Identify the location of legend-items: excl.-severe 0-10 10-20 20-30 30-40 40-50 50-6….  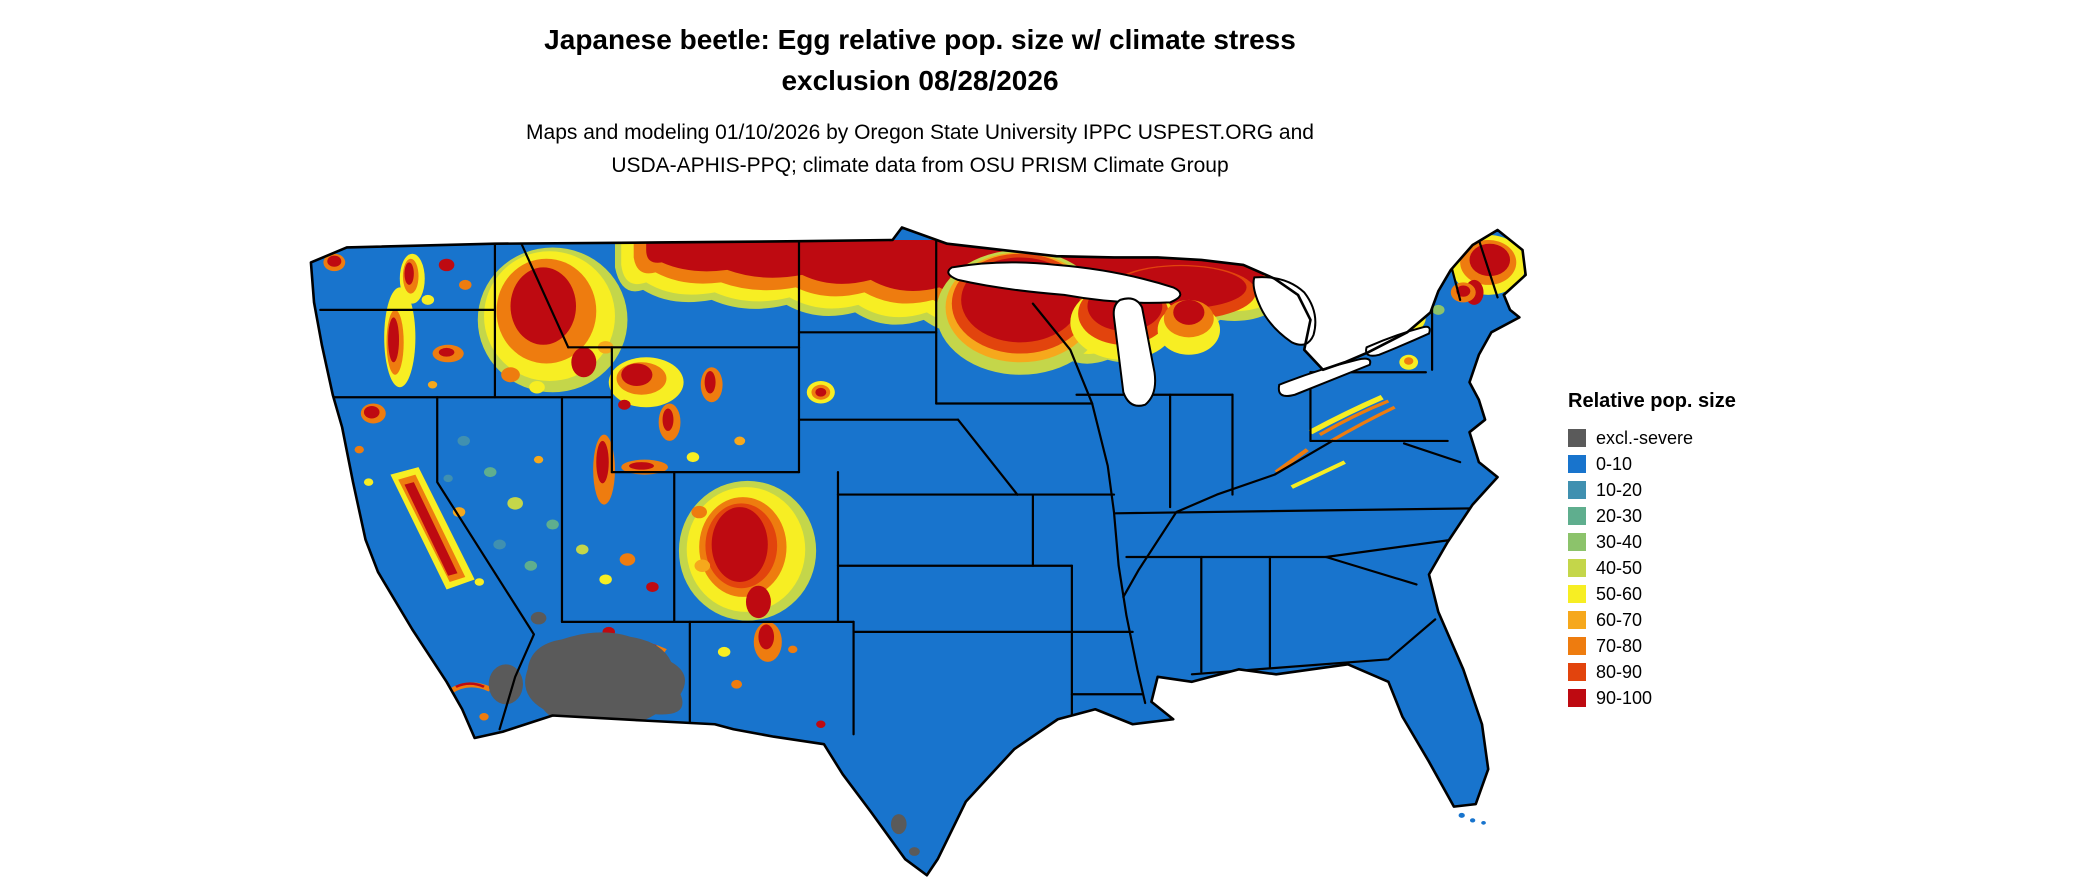
(1698, 568).